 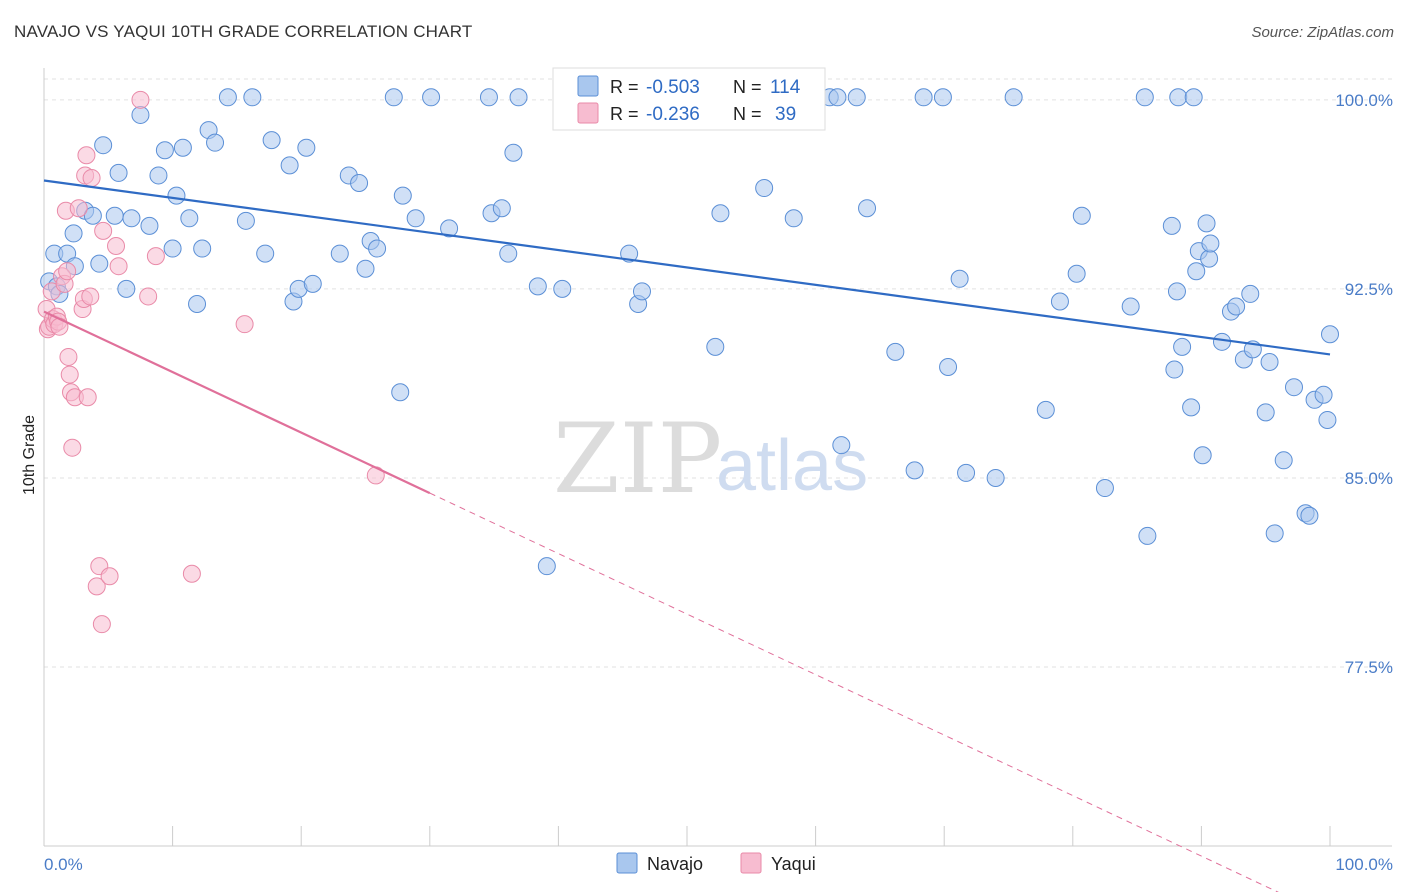 What do you see at coordinates (793, 864) in the screenshot?
I see `bottom-legend-label-yaqui: Yaqui` at bounding box center [793, 864].